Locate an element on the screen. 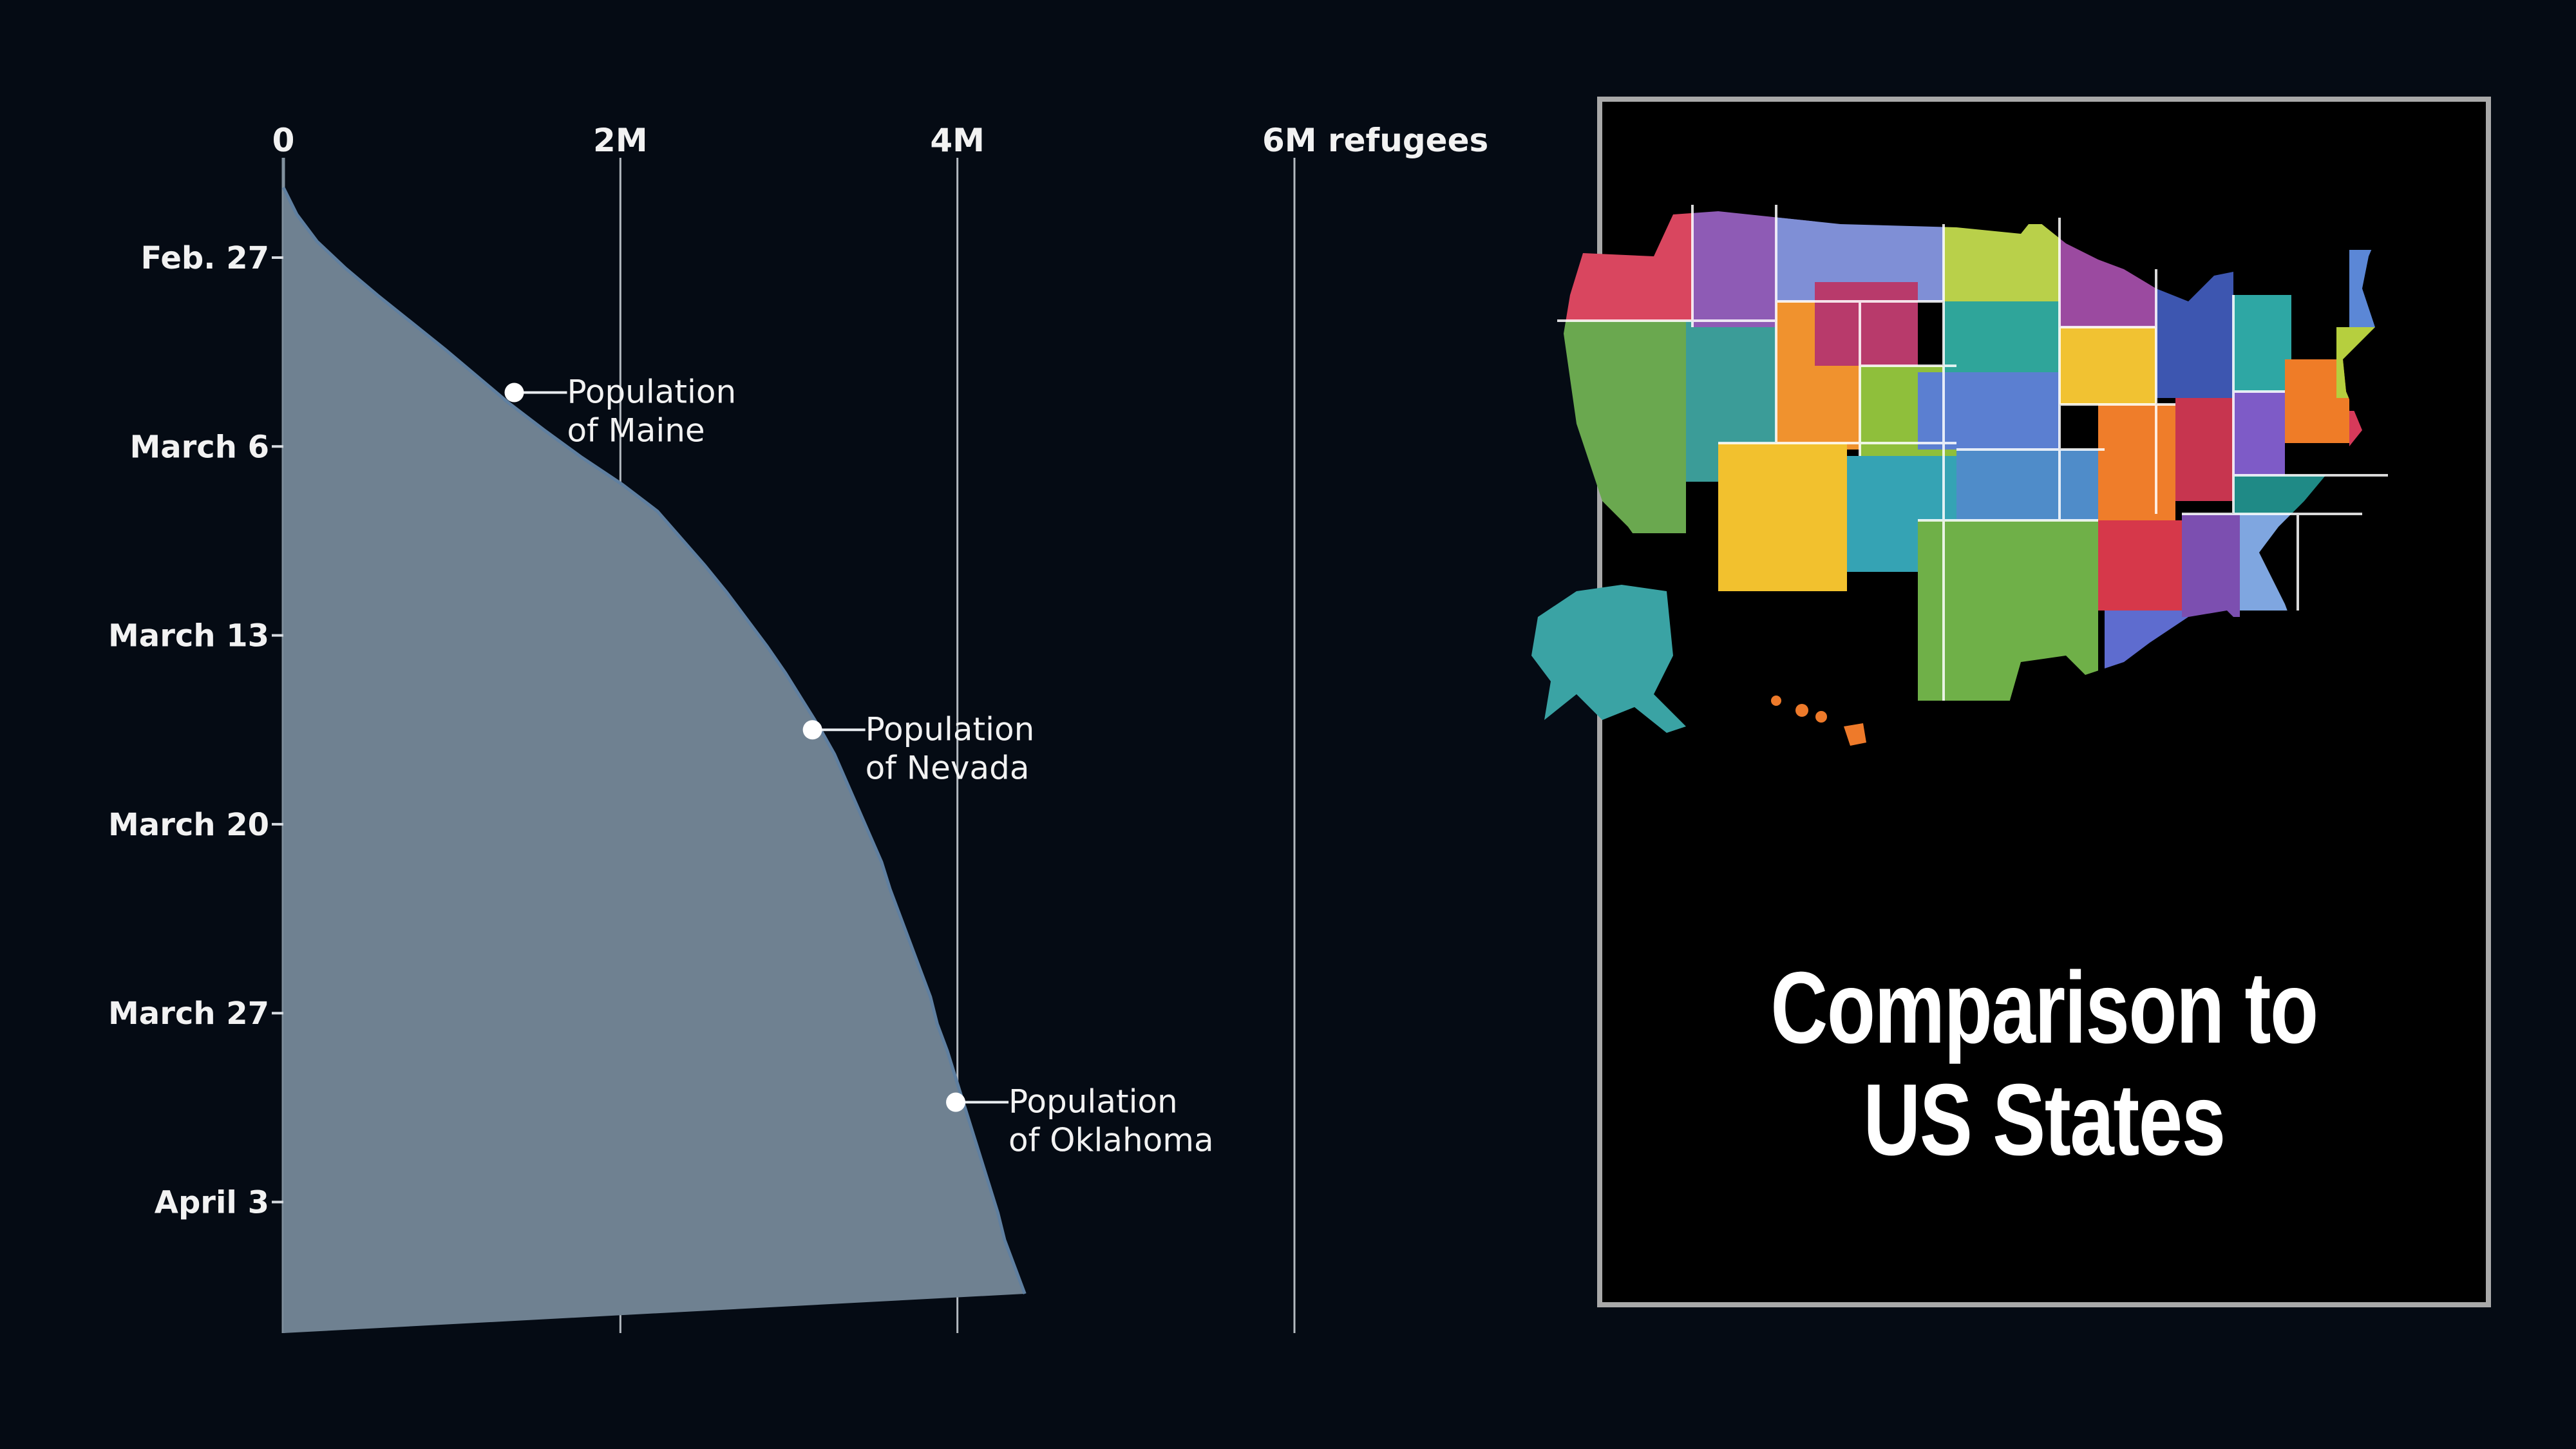 This screenshot has height=1449, width=2576. annotation-label-line2: of Oklahoma is located at coordinates (1111, 1140).